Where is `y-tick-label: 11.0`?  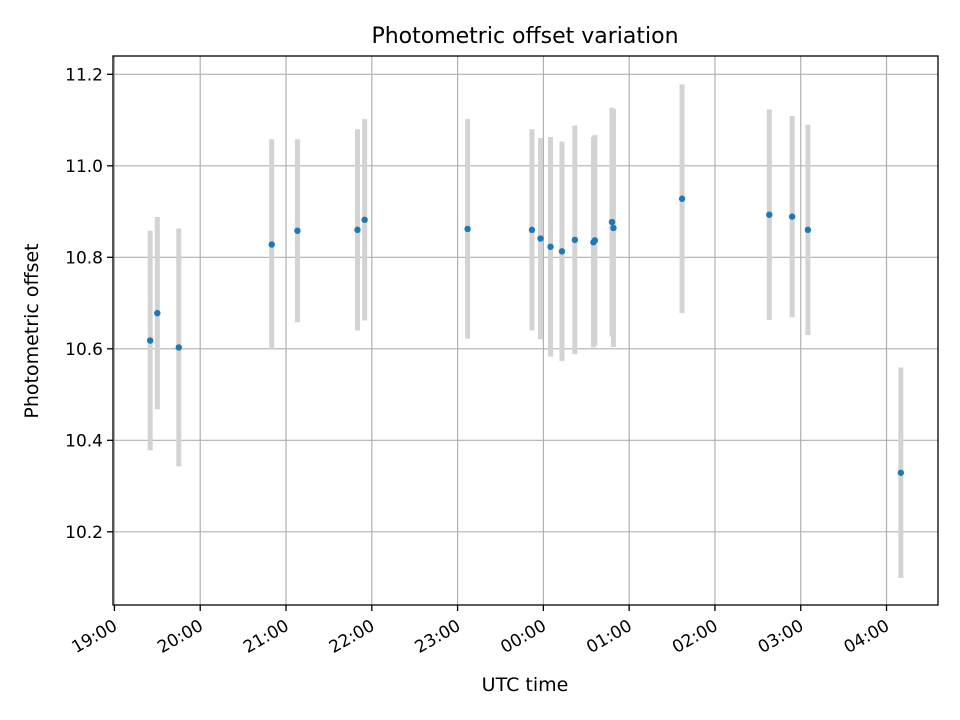
y-tick-label: 11.0 is located at coordinates (84, 167).